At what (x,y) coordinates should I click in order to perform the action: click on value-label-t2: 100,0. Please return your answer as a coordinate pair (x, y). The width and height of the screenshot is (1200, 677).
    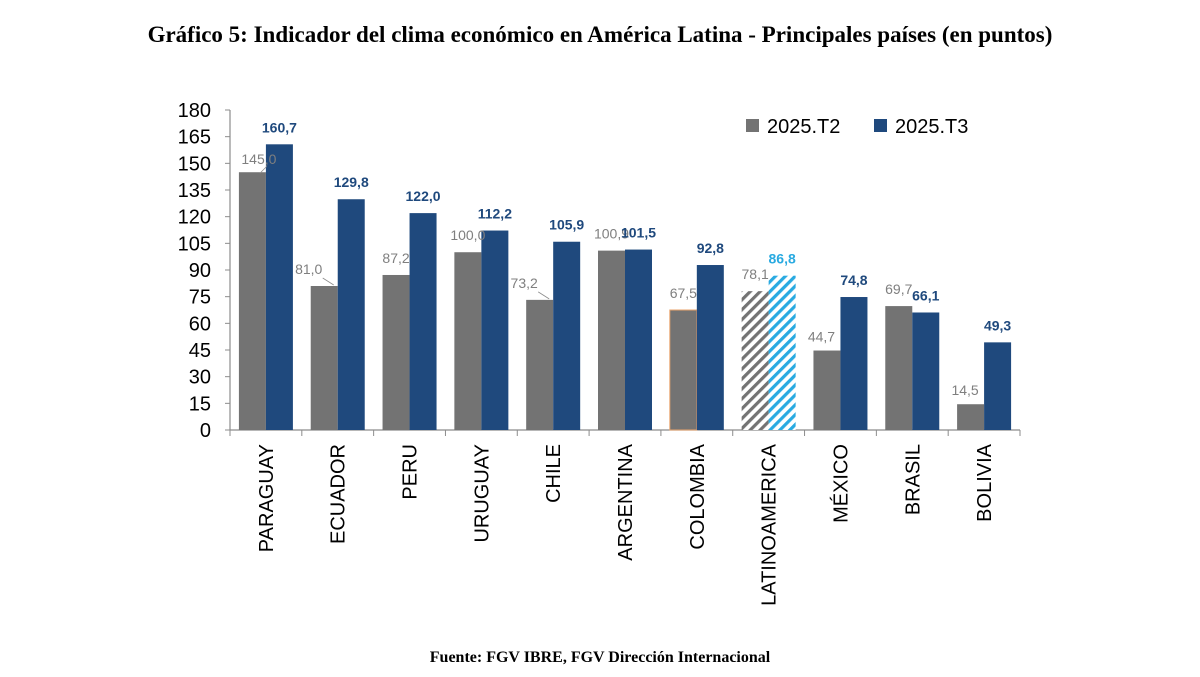
    Looking at the image, I should click on (467, 235).